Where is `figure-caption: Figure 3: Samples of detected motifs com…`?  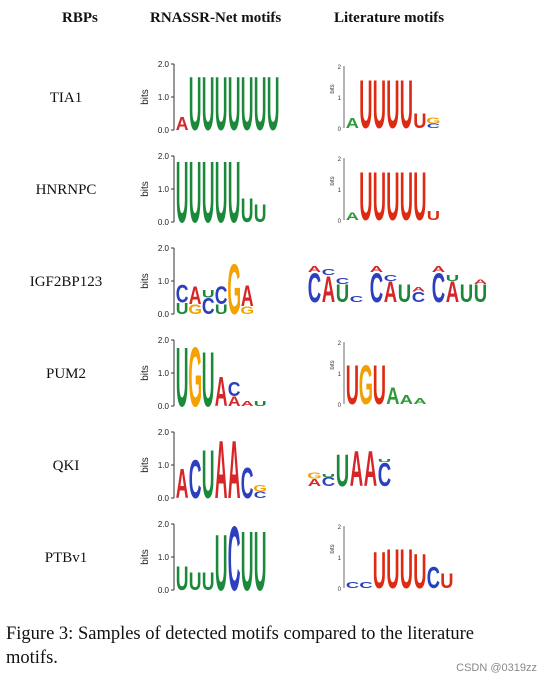 figure-caption: Figure 3: Samples of detected motifs com… is located at coordinates (240, 646).